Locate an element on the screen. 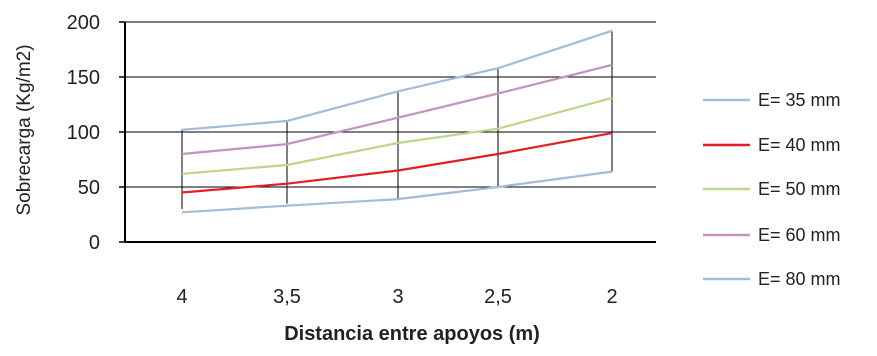 Image resolution: width=877 pixels, height=356 pixels. legend-label: E= 40 mm is located at coordinates (799, 145).